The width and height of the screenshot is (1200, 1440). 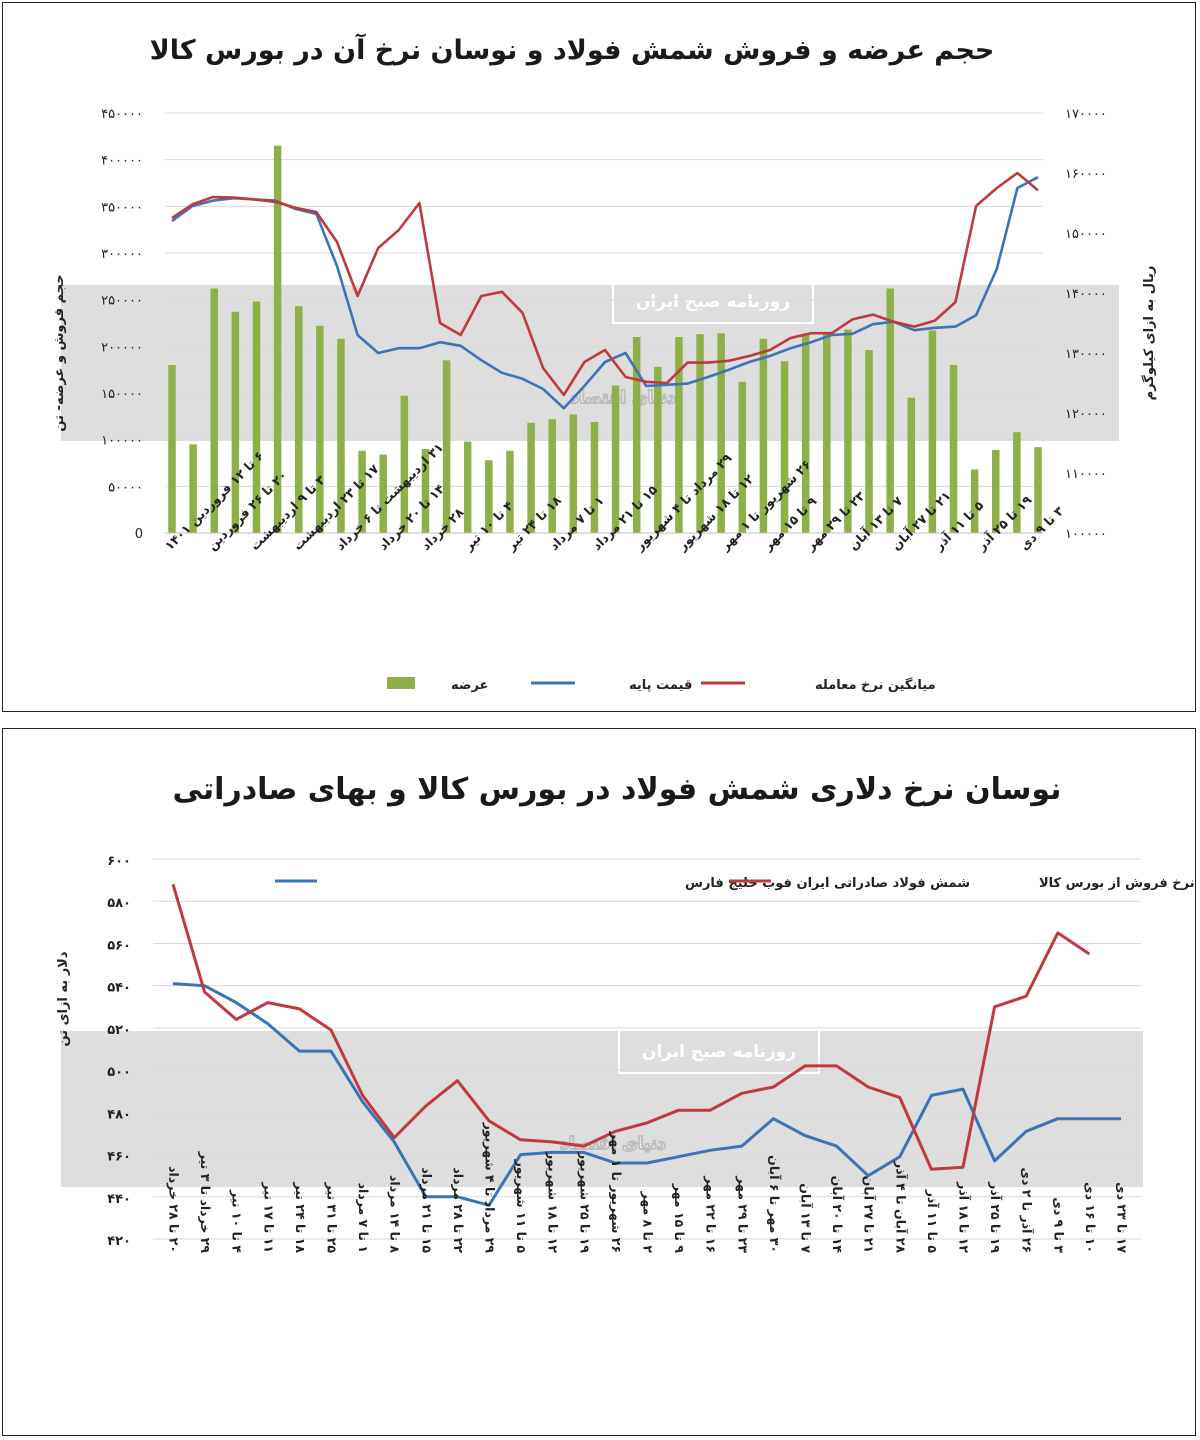 I want to click on y-left-tick-label: ۱۵۰۰۰۰, so click(x=122, y=394).